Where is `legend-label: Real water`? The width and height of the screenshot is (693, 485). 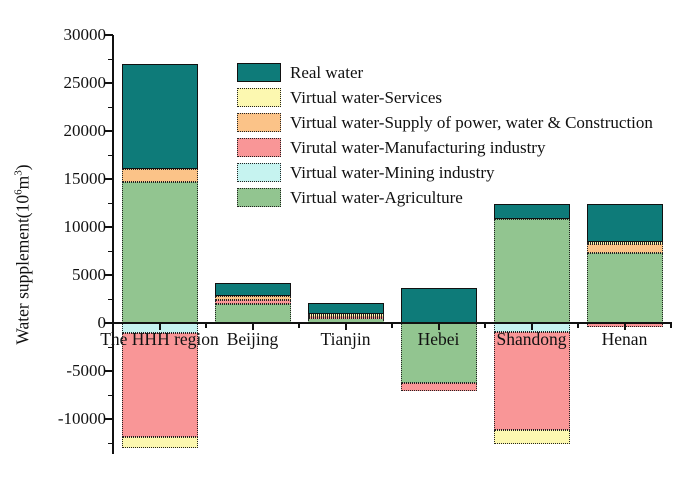
legend-label: Real water is located at coordinates (327, 72).